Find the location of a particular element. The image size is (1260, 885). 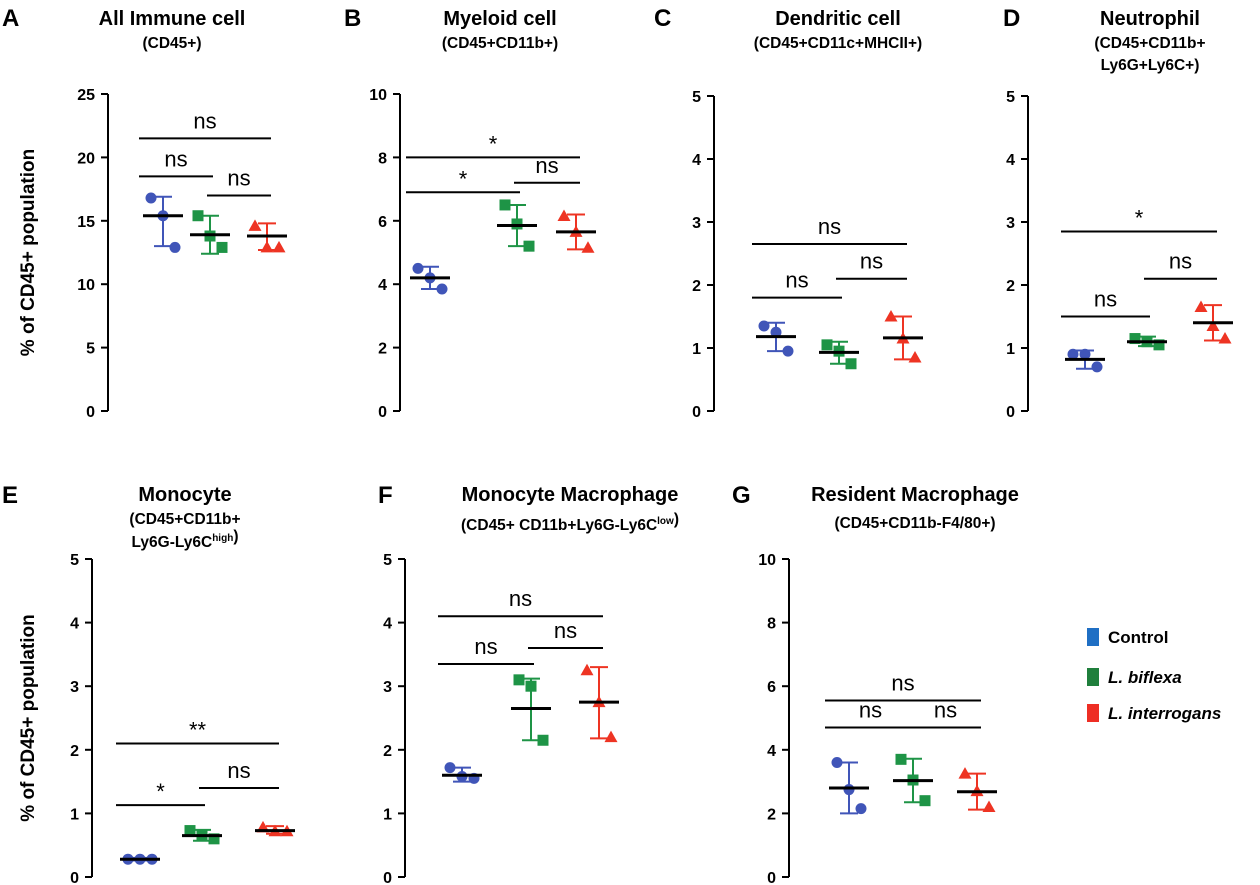

chart-subtitle: (CD45+CD11c+MHCII+) is located at coordinates (838, 43).